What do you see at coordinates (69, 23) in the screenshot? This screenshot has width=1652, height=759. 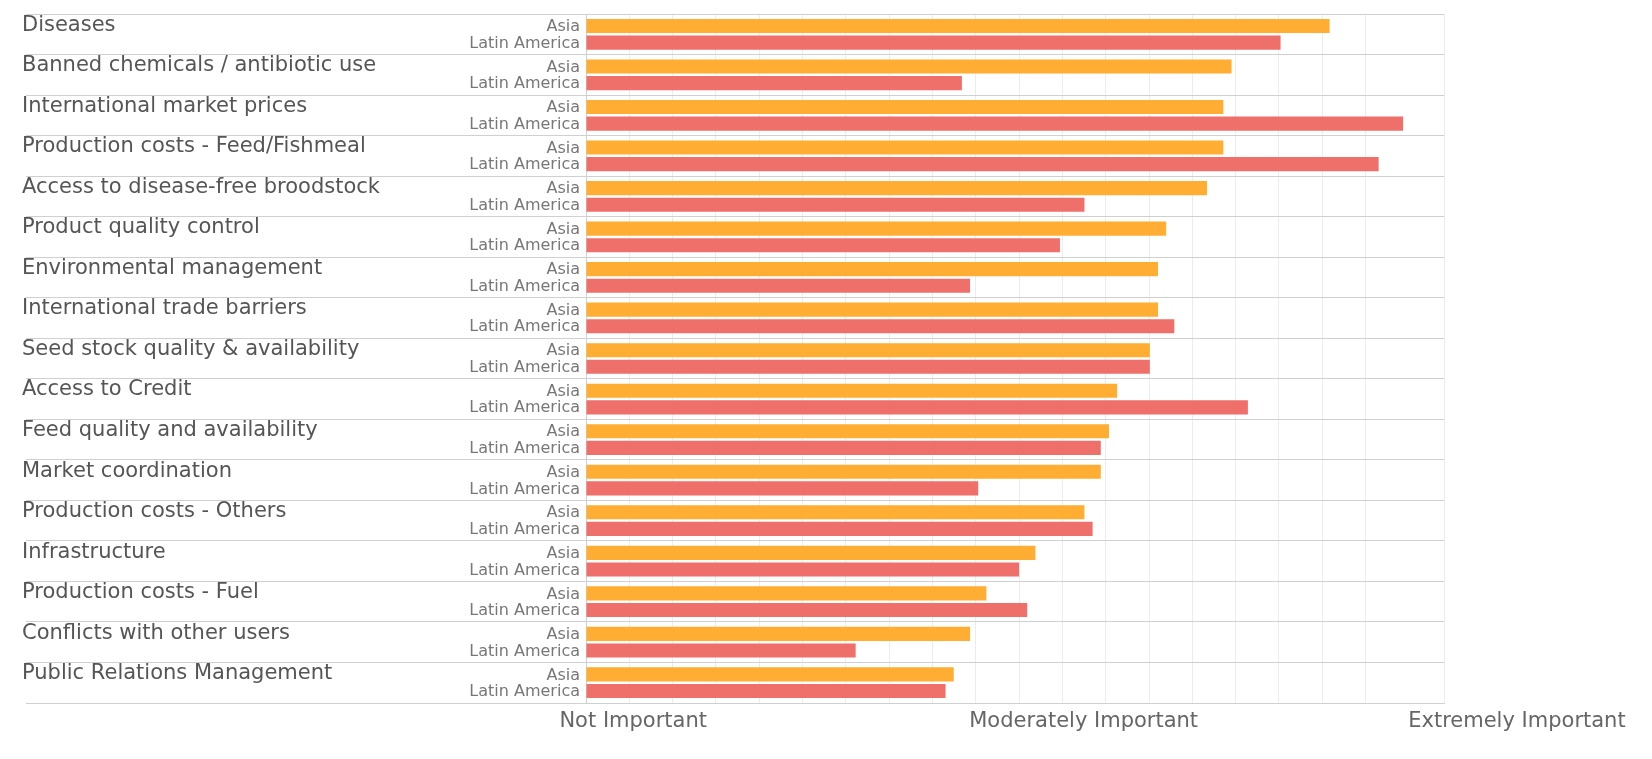 I see `y-tick-label: Diseases` at bounding box center [69, 23].